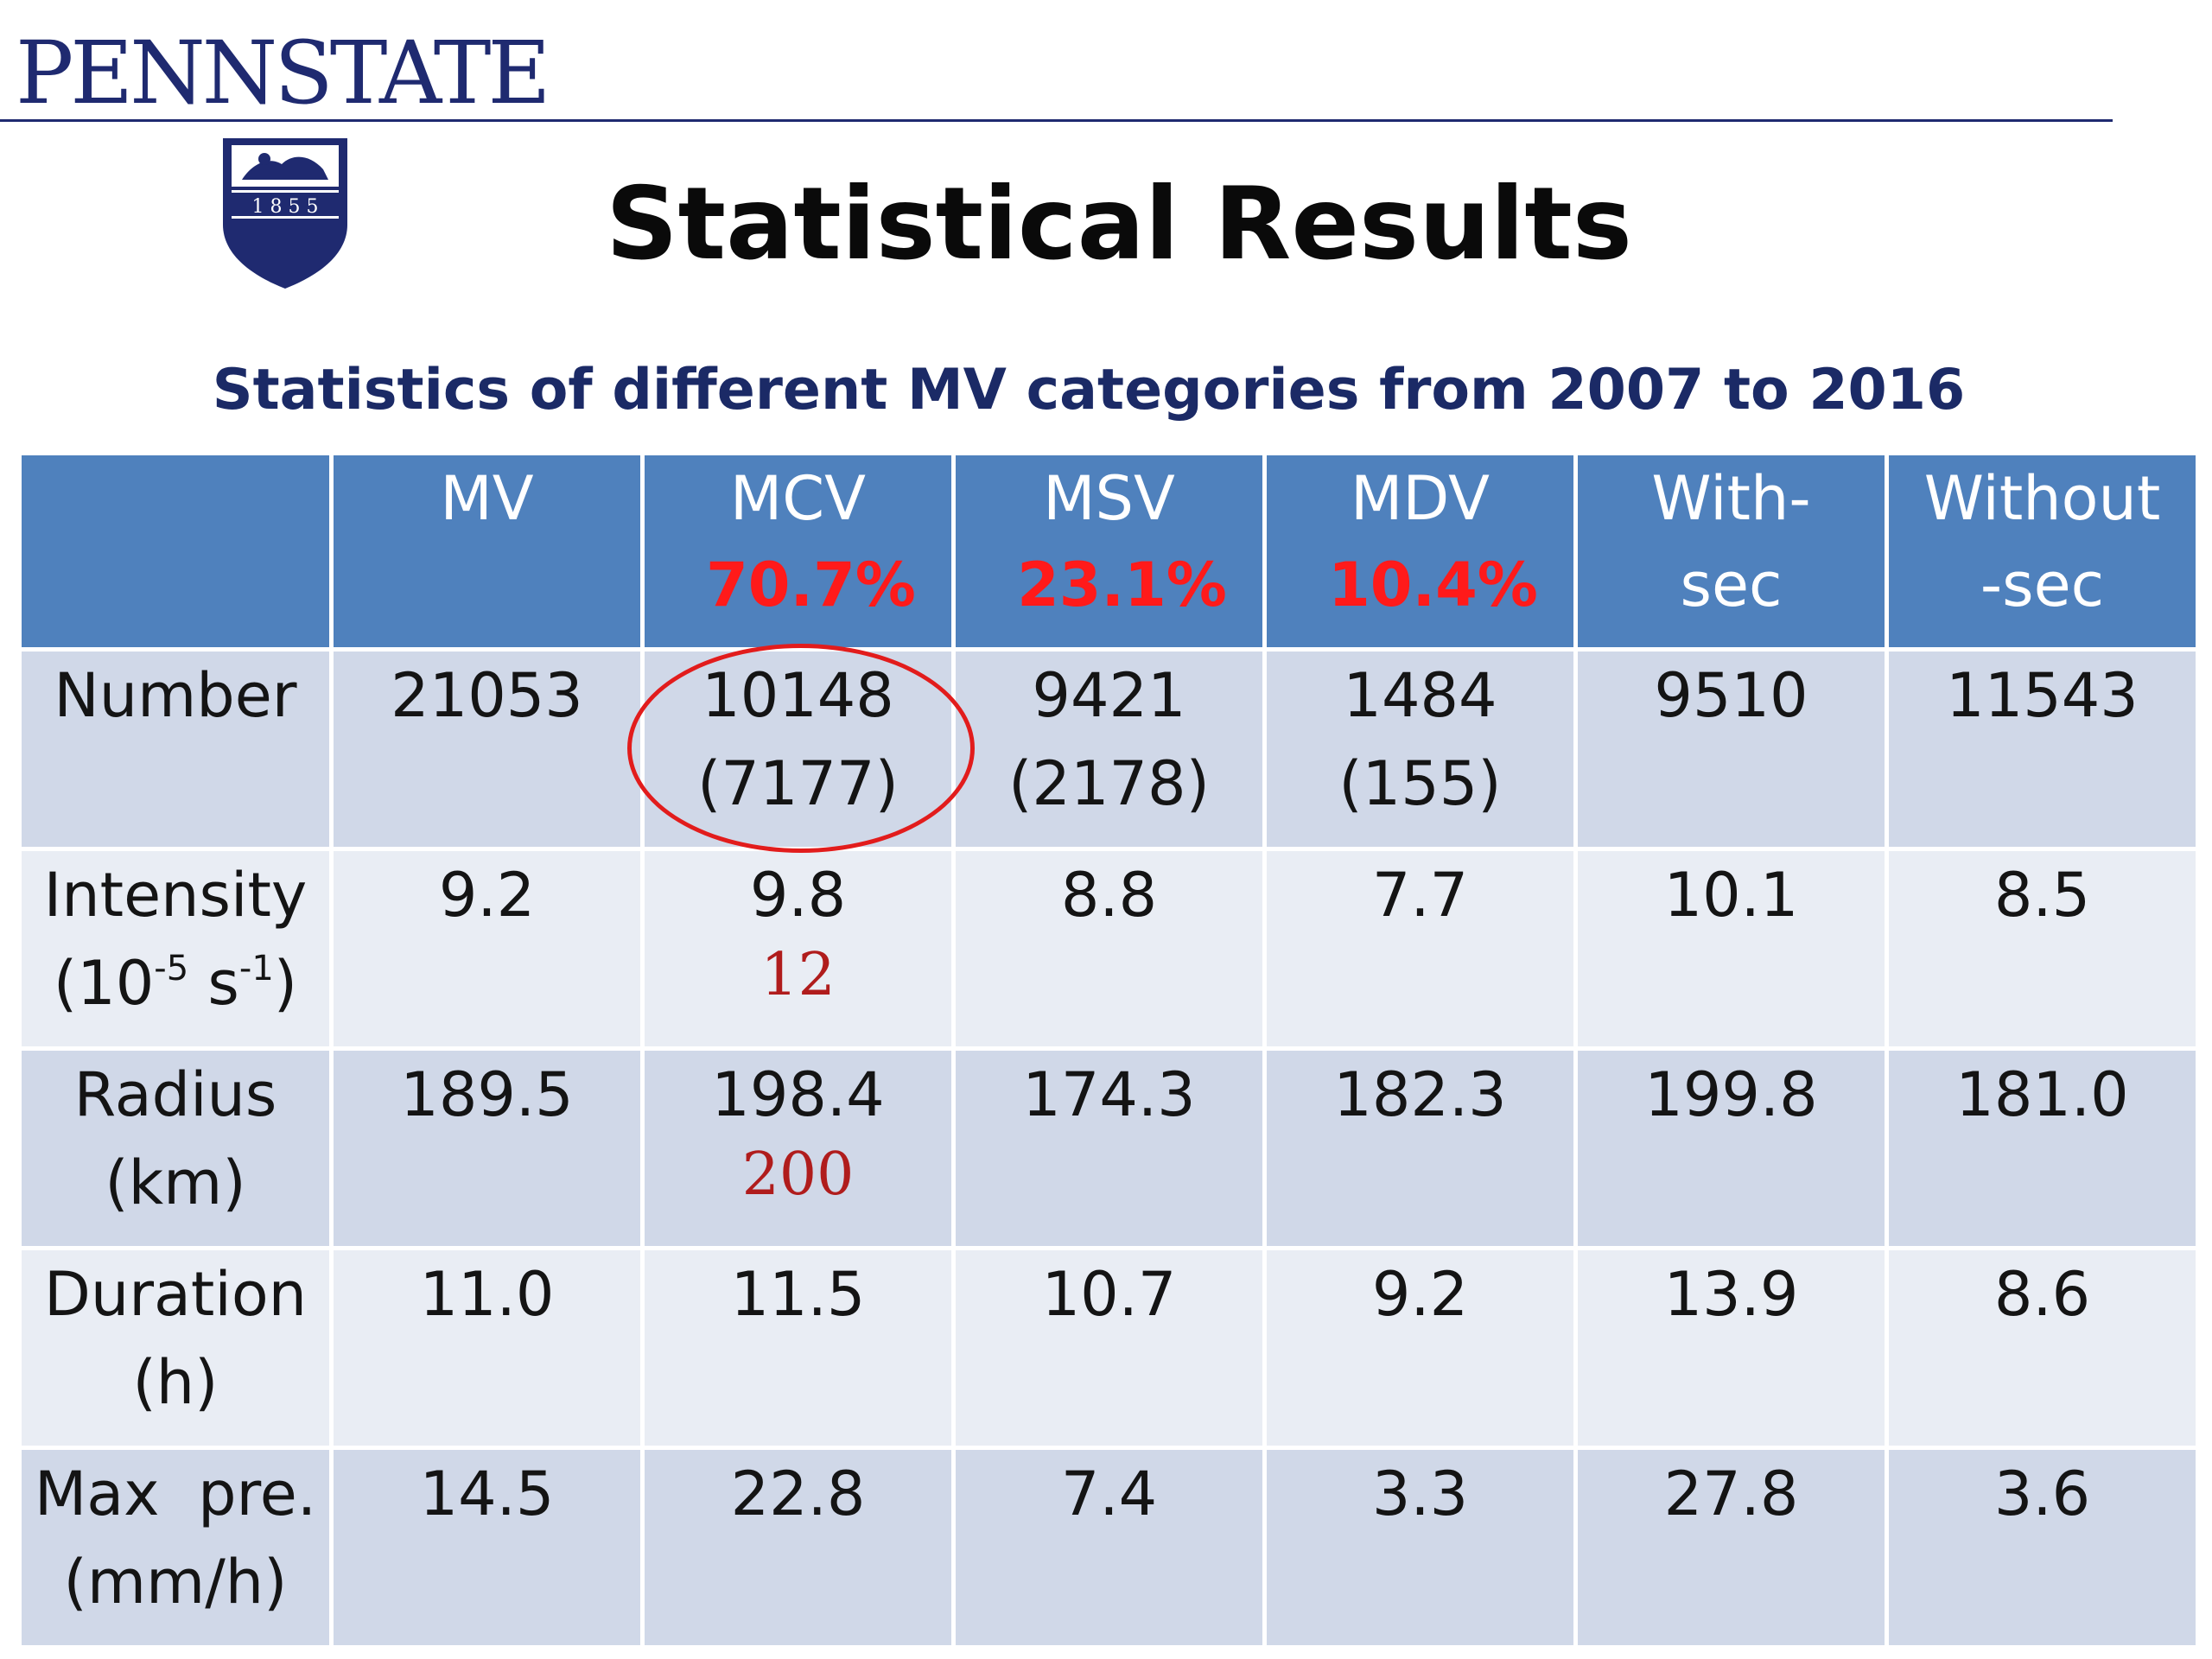 The width and height of the screenshot is (2212, 1659). Describe the element at coordinates (1731, 749) in the screenshot. I see `table-cell: 9510` at that location.